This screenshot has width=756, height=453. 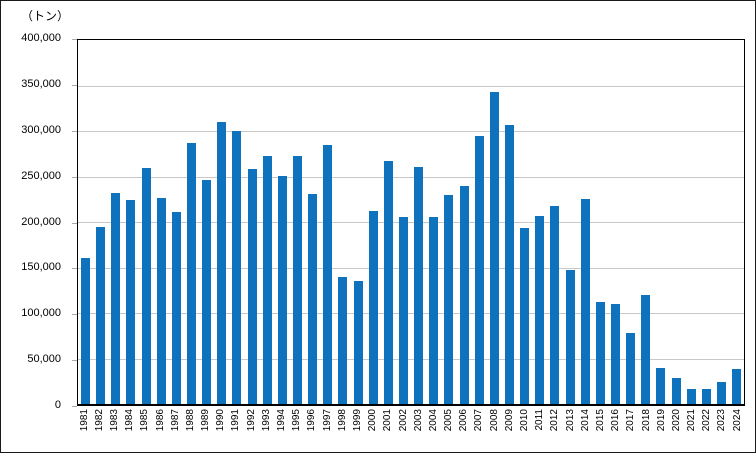 I want to click on x-axis-tick-label: 2003, so click(x=418, y=420).